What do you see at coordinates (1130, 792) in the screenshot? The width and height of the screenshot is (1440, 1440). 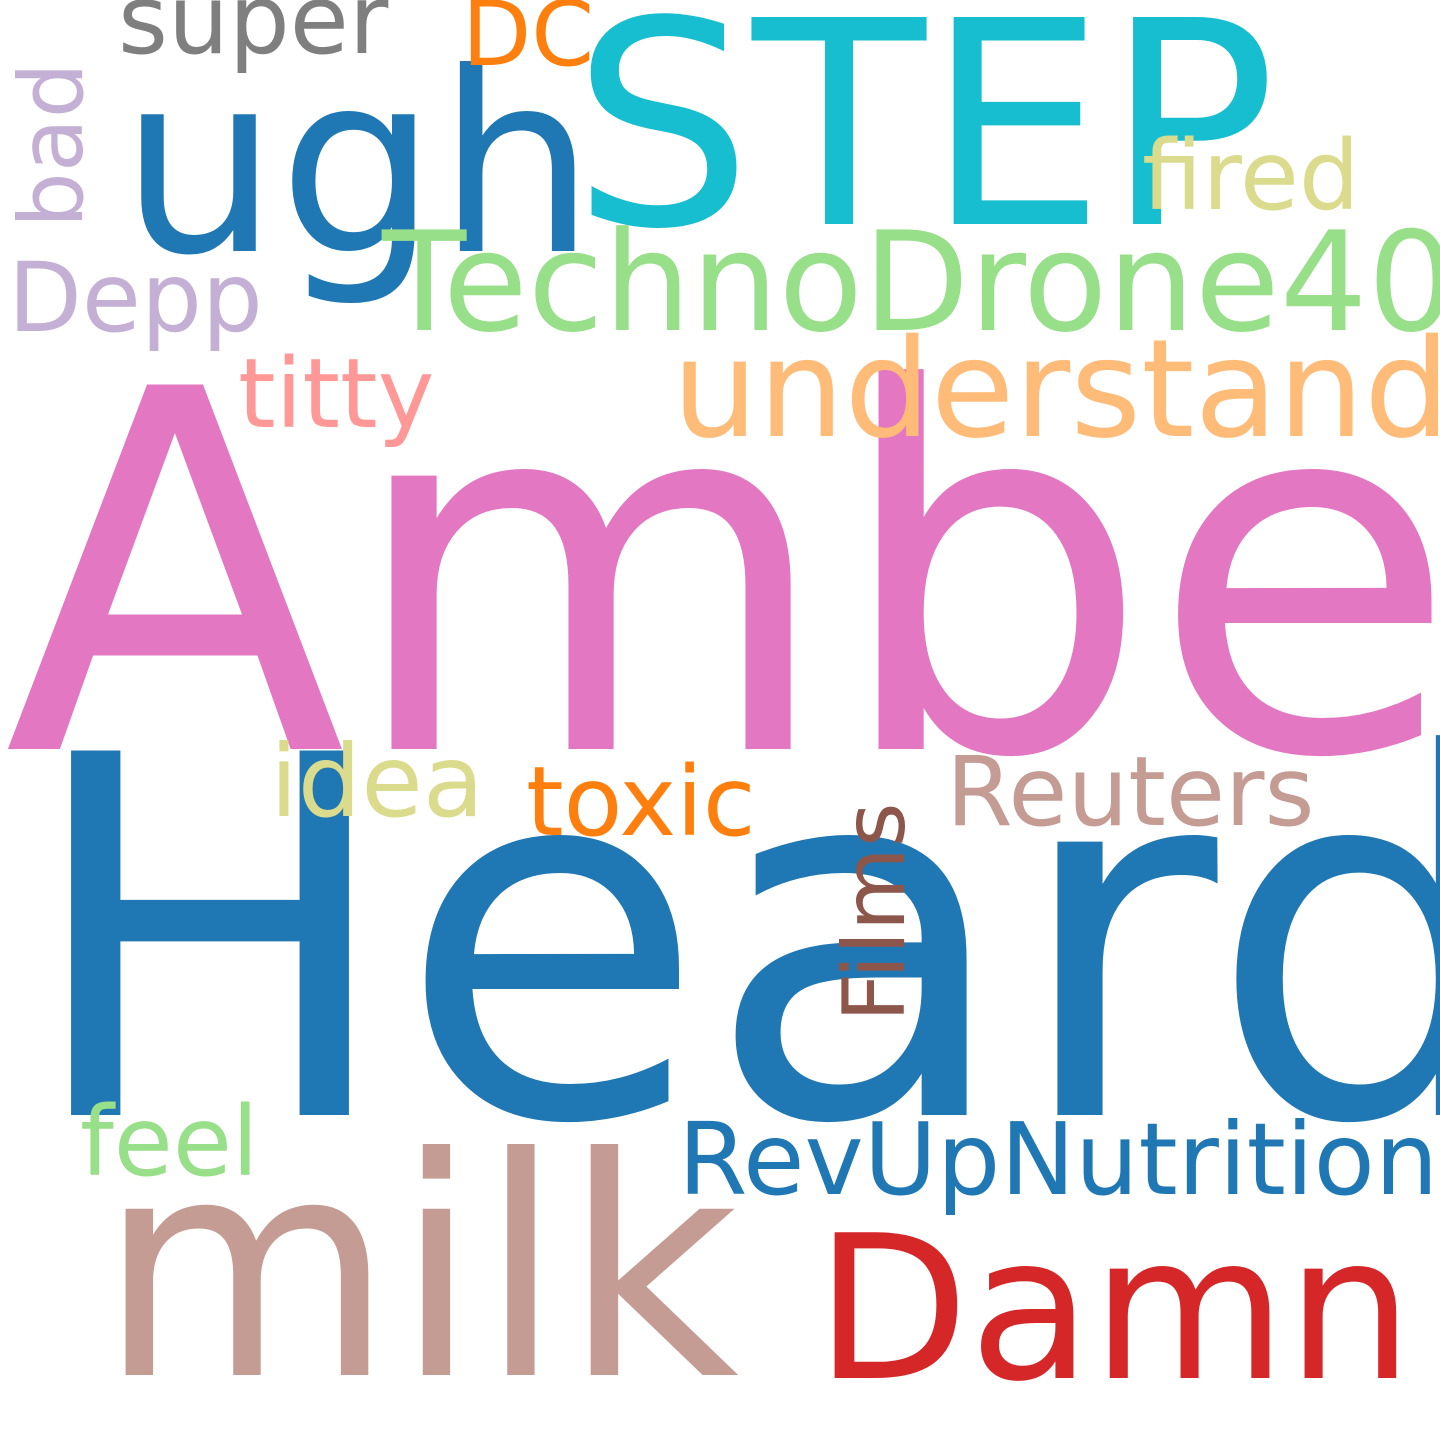 I see `word-reuters: Reuters` at bounding box center [1130, 792].